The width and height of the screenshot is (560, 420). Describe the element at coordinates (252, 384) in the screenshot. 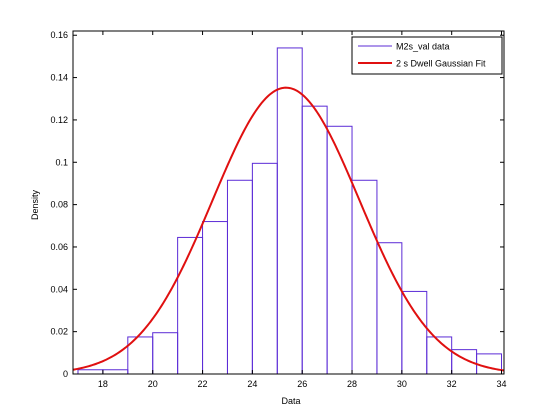

I see `x-tick-label: 24` at that location.